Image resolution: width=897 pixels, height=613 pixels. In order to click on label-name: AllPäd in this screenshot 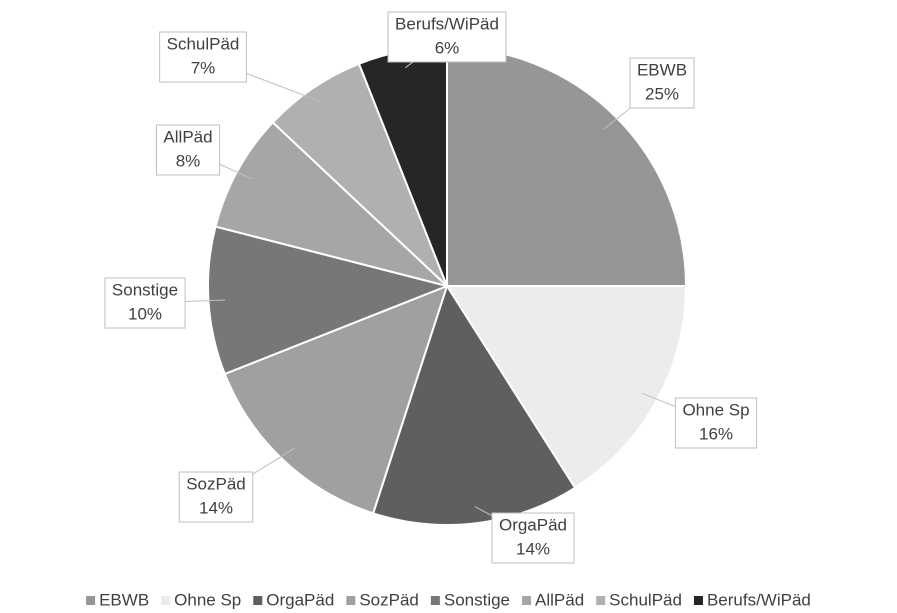, I will do `click(187, 136)`.